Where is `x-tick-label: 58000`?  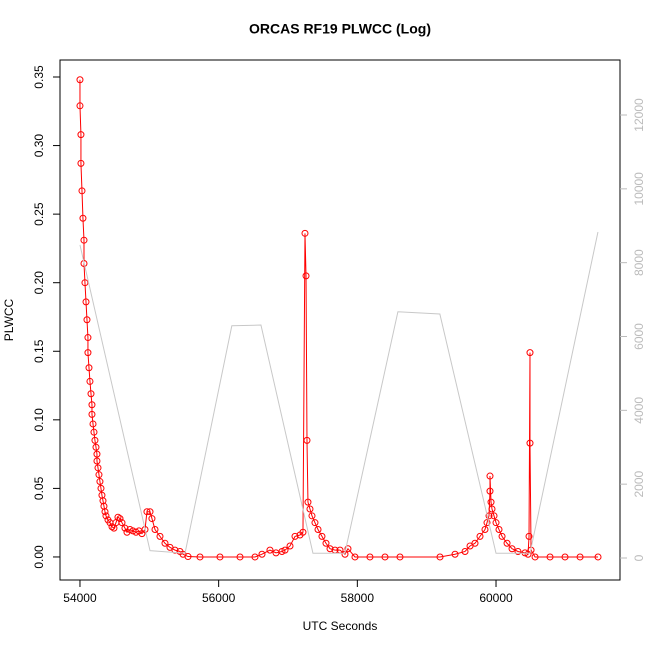 x-tick-label: 58000 is located at coordinates (358, 598).